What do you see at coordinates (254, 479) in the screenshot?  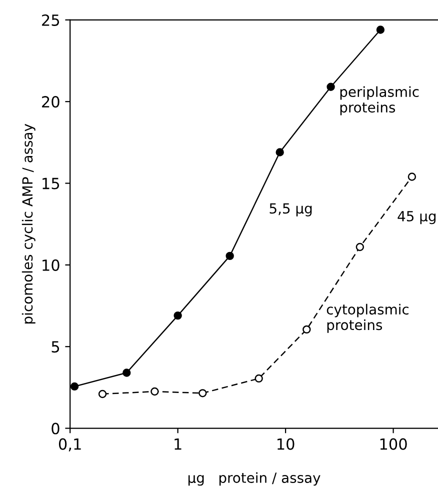 I see `x-axis-title: µg protein / assay` at bounding box center [254, 479].